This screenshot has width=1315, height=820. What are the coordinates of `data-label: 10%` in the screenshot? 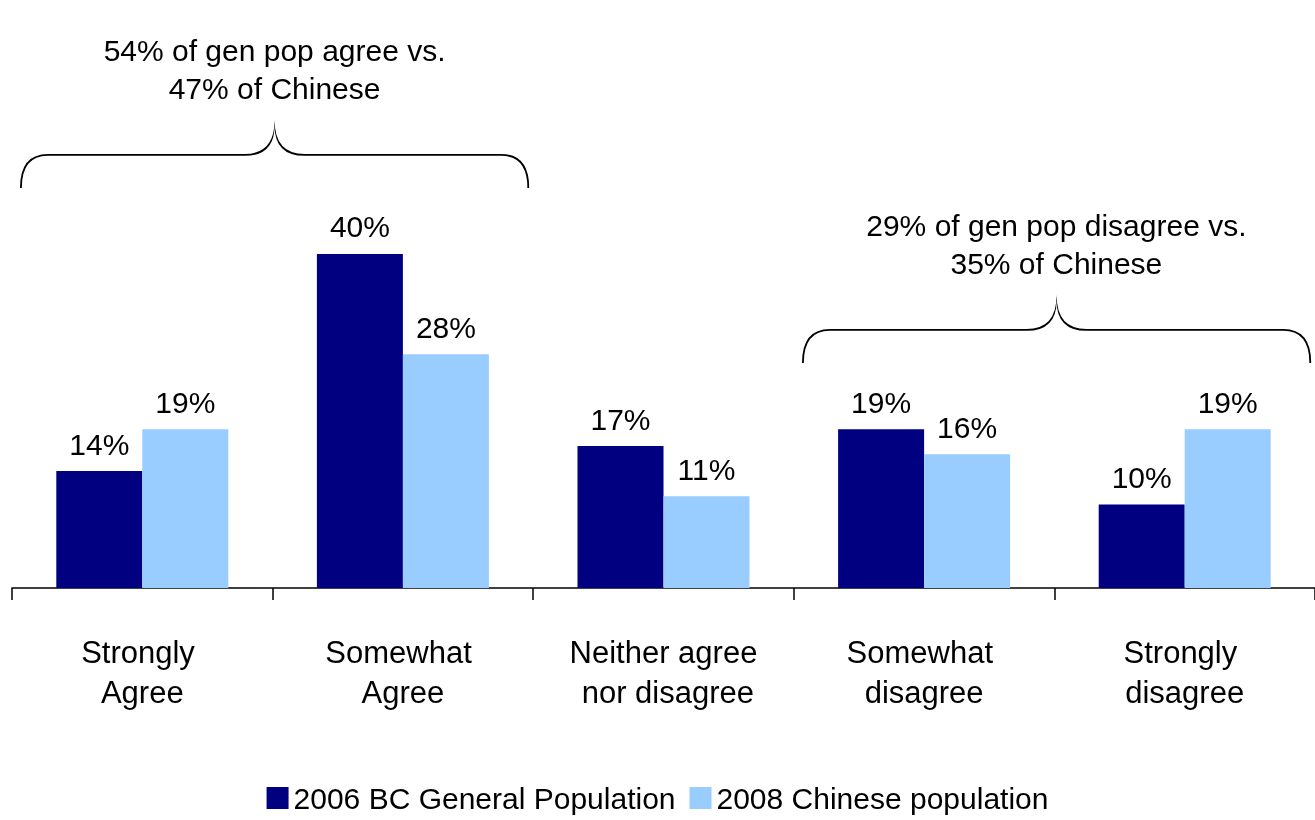 It's located at (1141, 477).